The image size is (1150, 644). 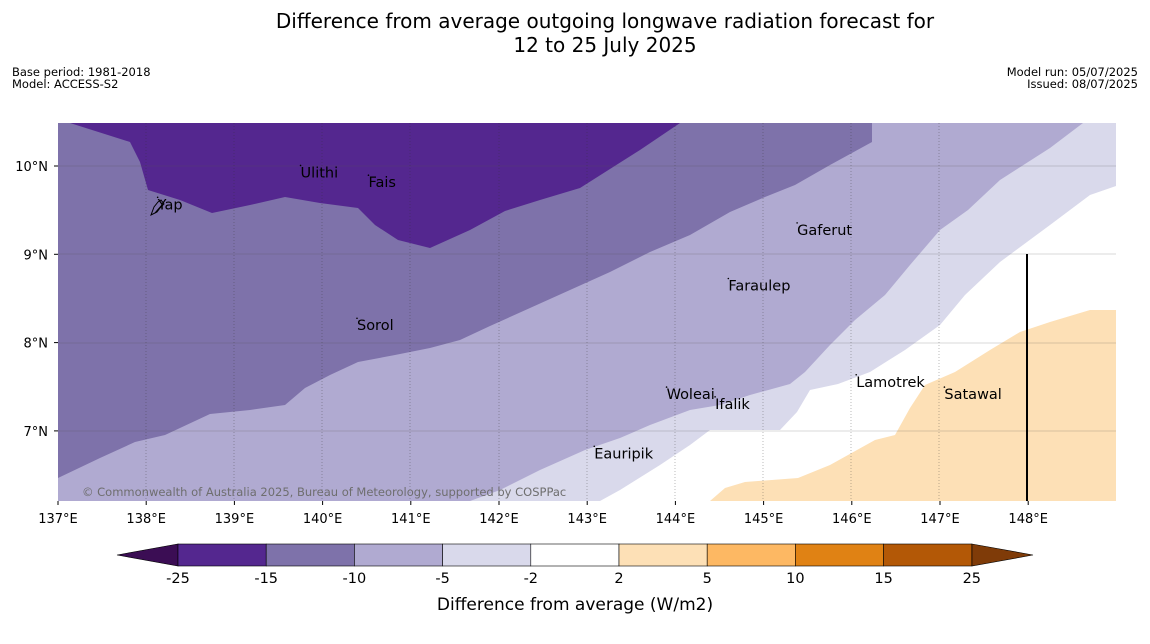 I want to click on colorbar-tick-labels: -25 -15 -10 -5 -2 2 5 10 15 25, so click(x=573, y=579).